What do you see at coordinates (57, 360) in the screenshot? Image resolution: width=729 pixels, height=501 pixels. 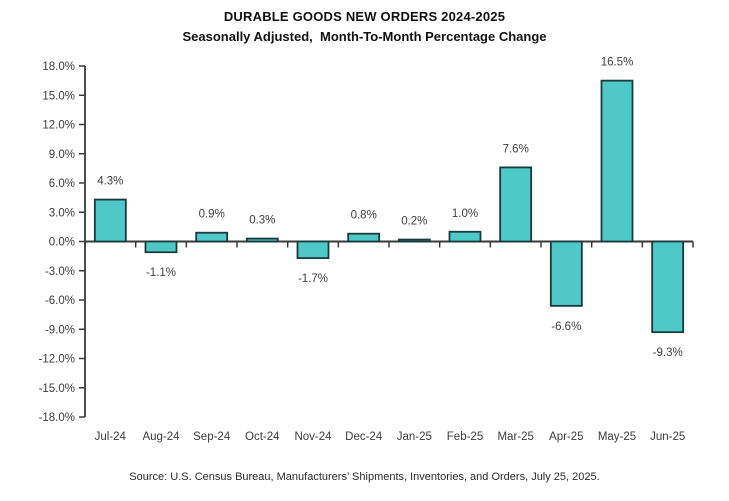 I see `y-axis-tick-label: -12.0%` at bounding box center [57, 360].